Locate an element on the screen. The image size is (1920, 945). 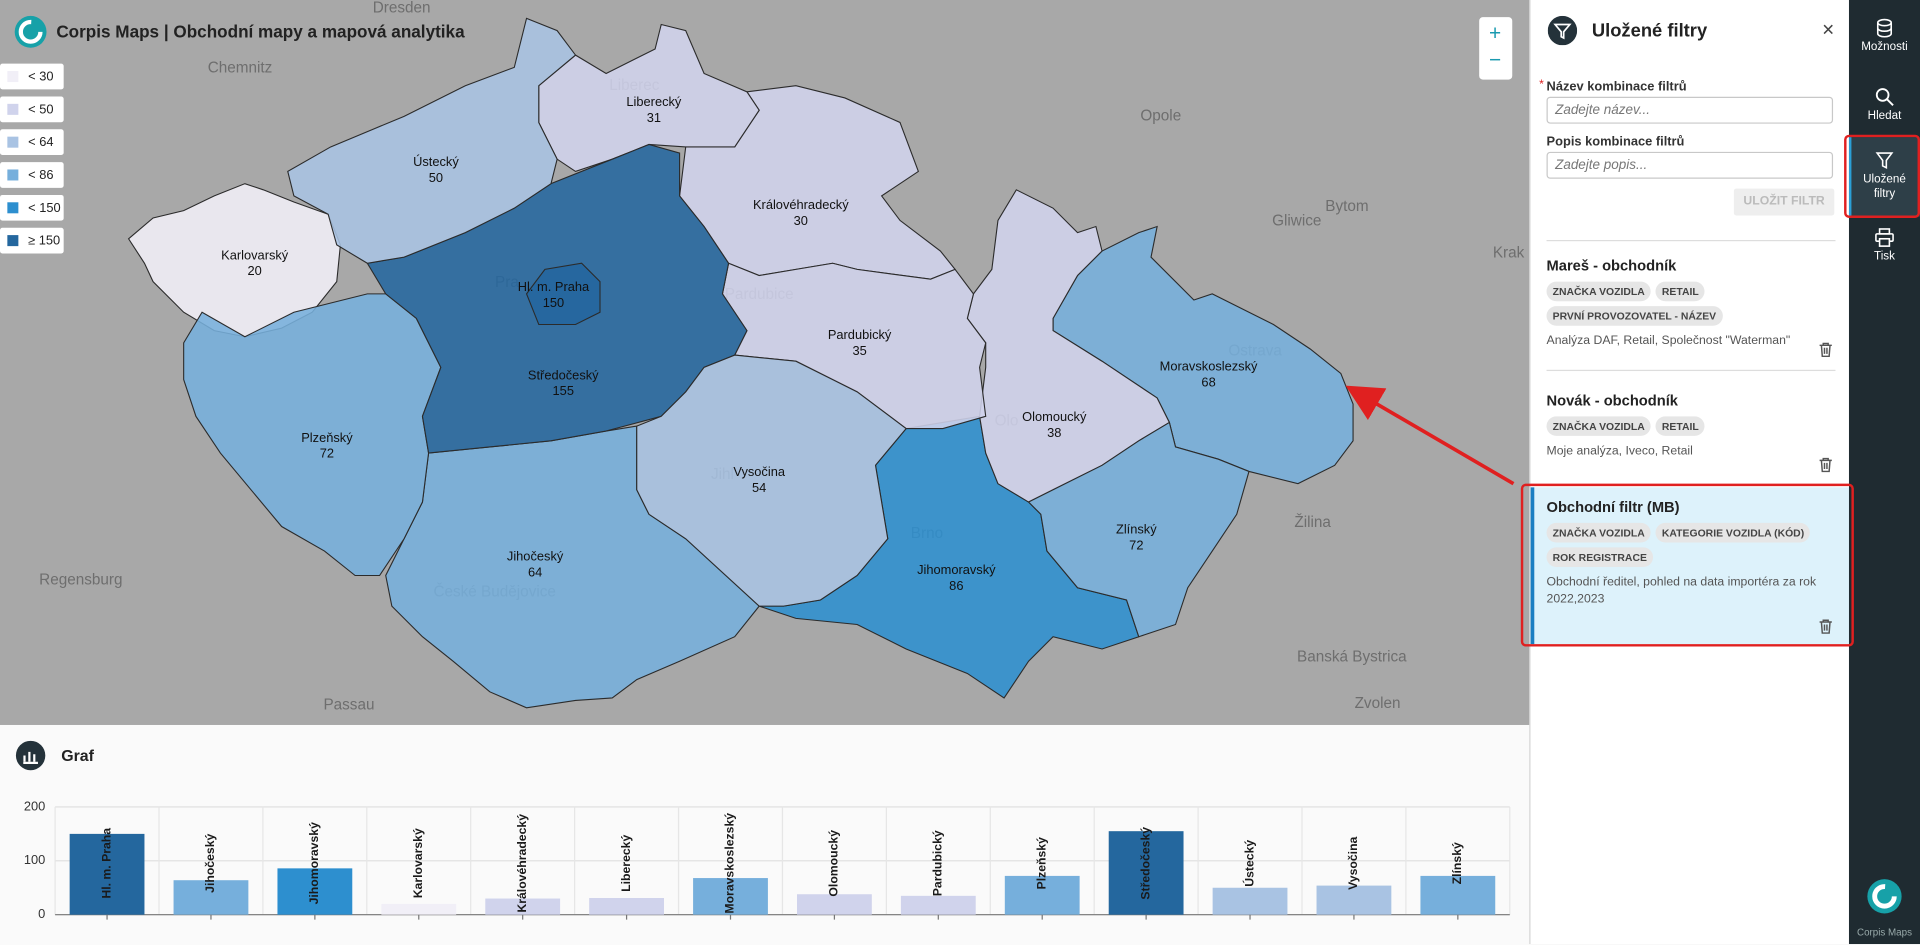
x-tick-label: Liberecký is located at coordinates (626, 863).